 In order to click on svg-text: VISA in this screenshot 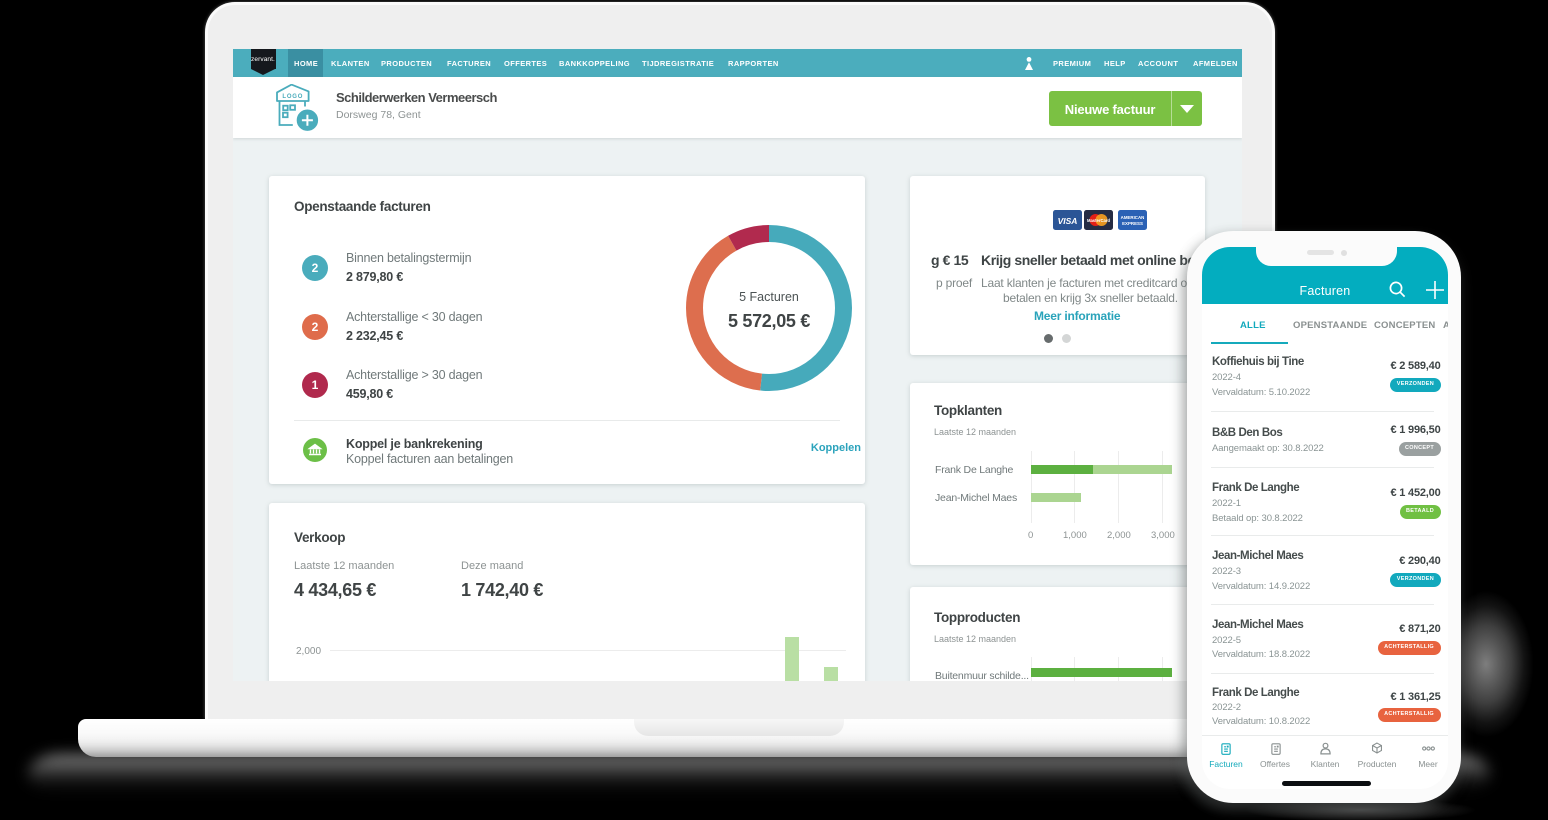, I will do `click(1068, 221)`.